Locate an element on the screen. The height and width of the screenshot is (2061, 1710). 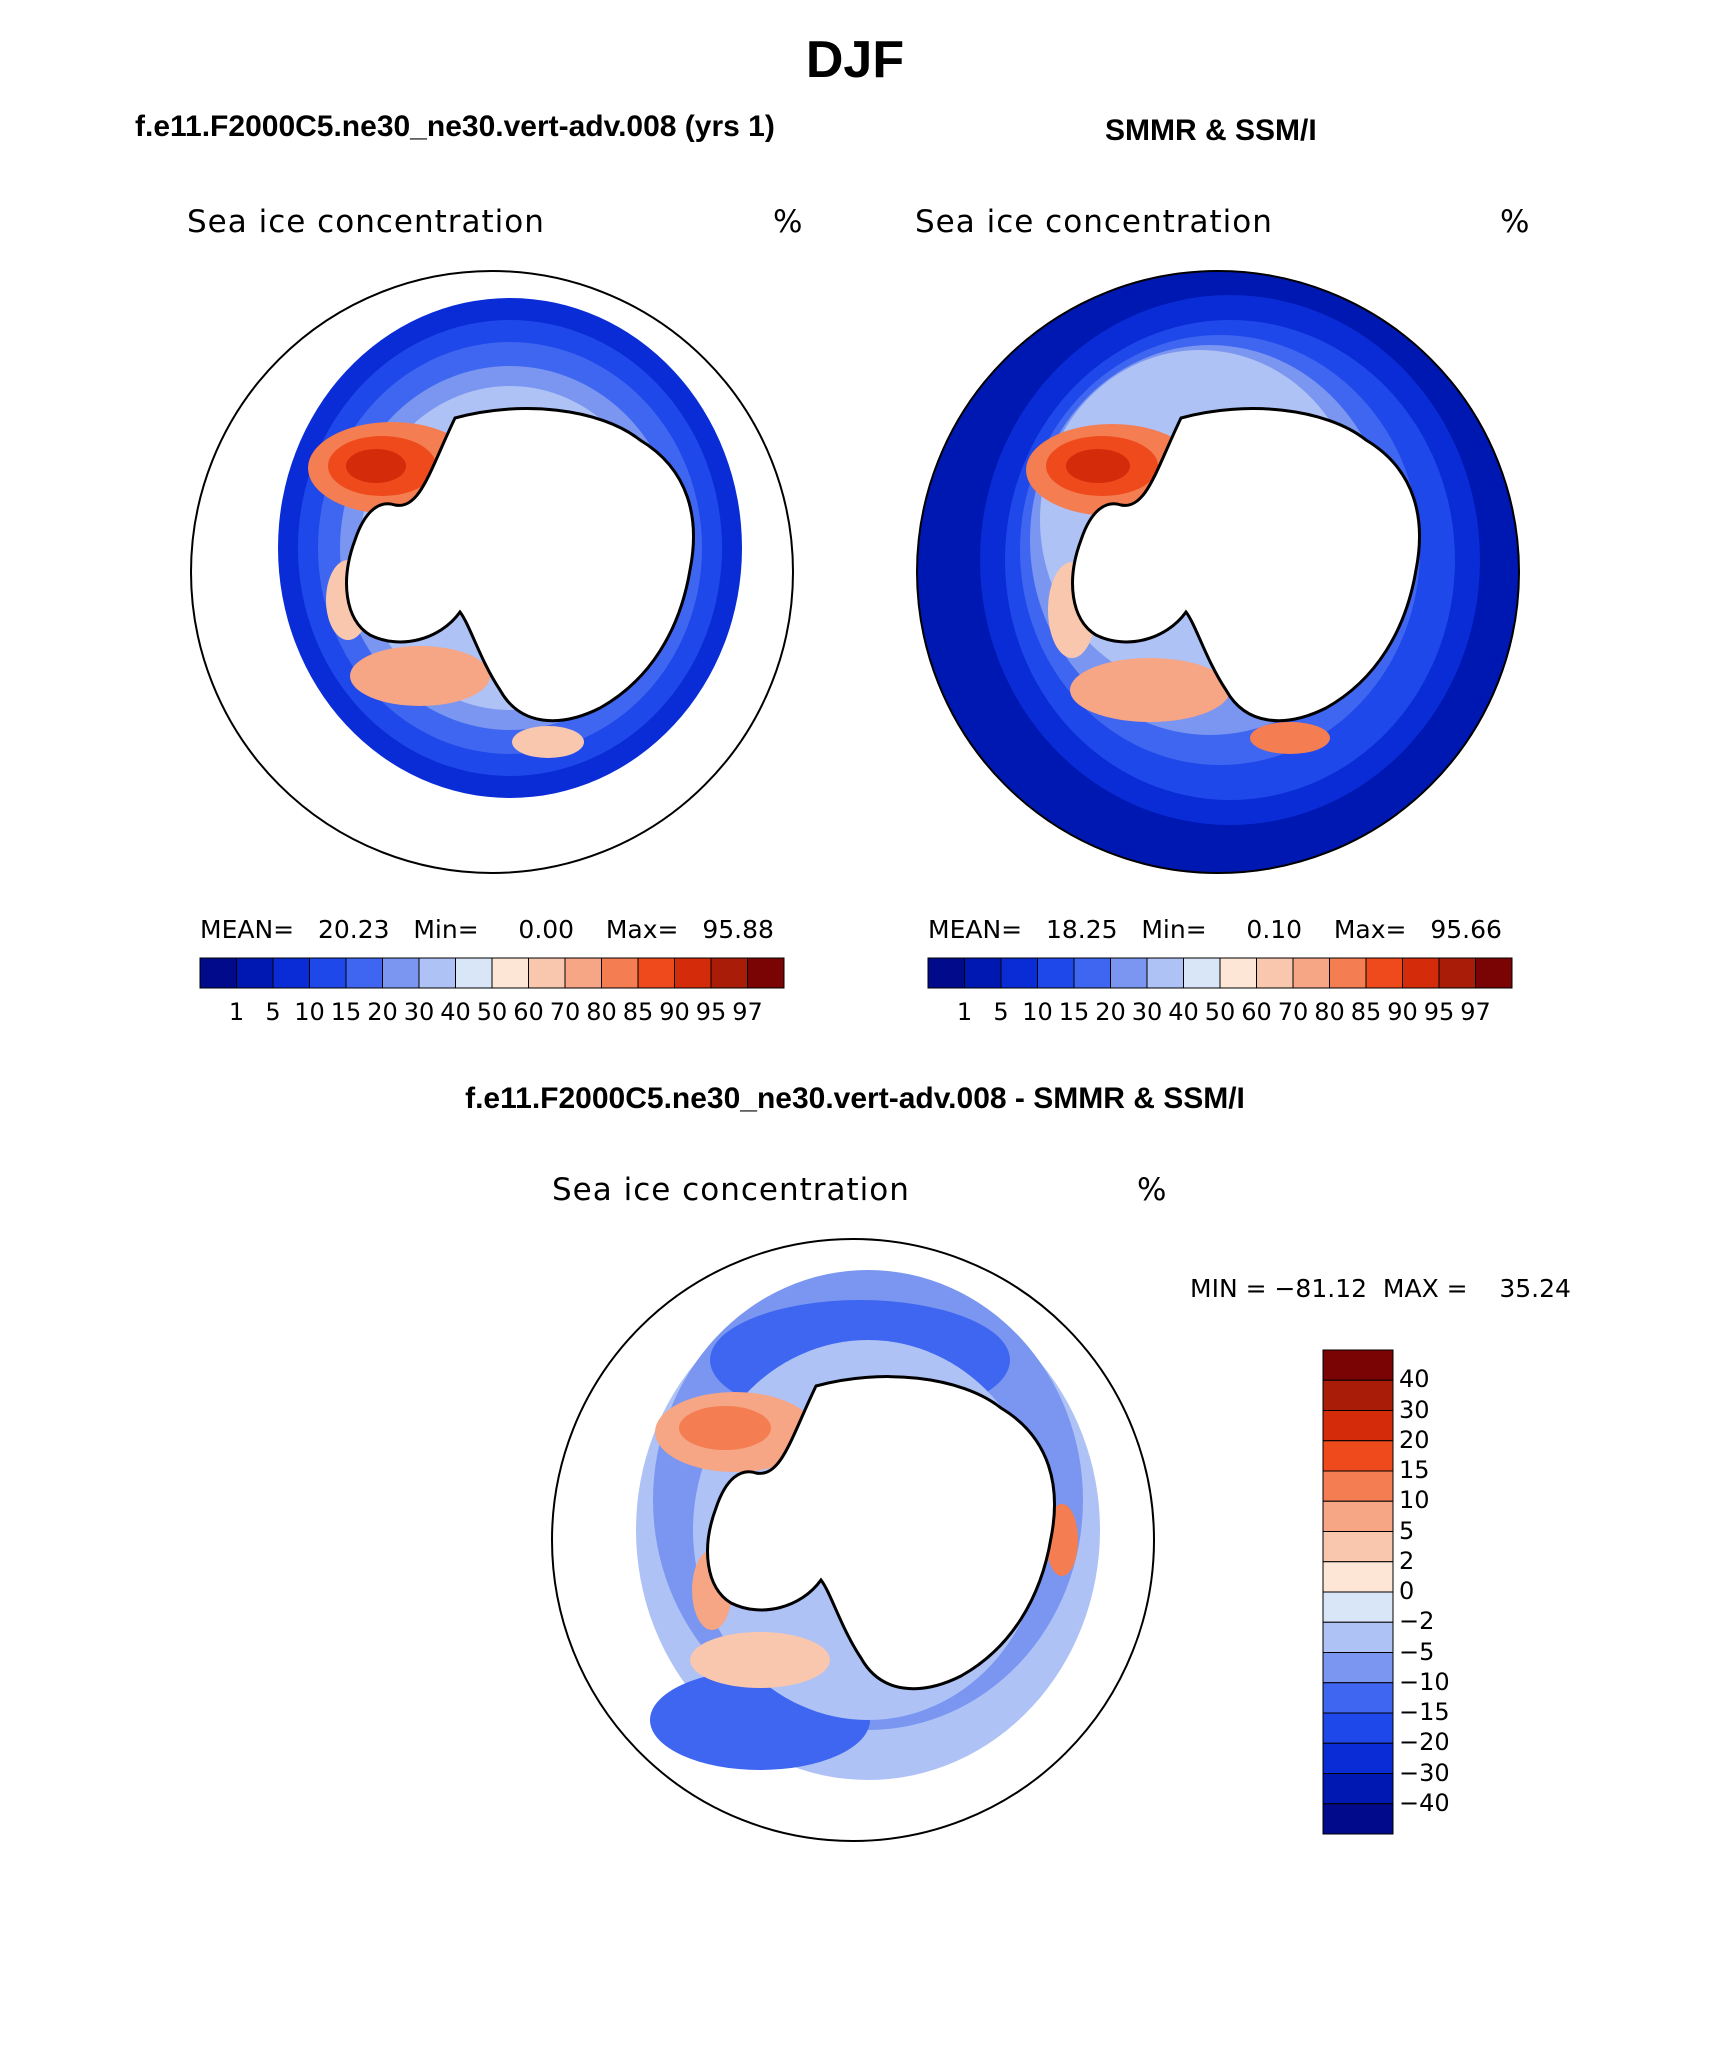
diff-colorbar-tick-label: 30 is located at coordinates (1414, 1409).